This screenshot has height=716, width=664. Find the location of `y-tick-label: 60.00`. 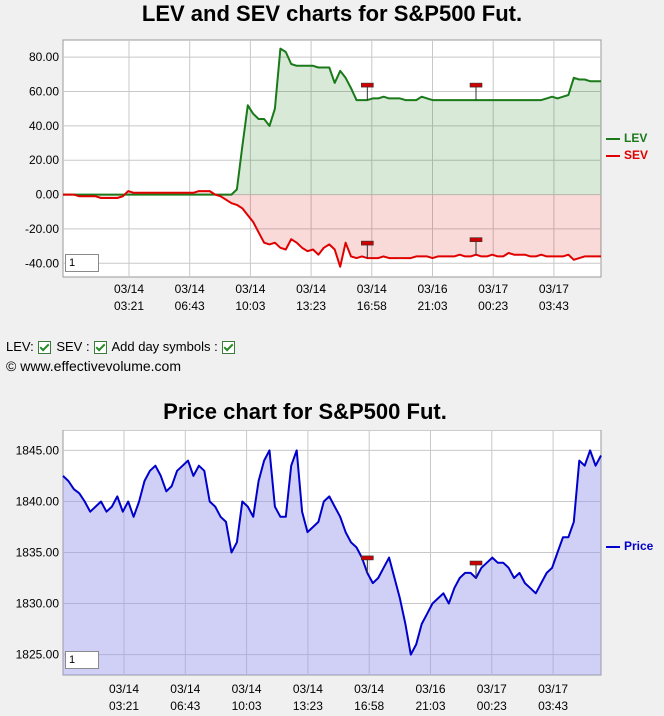

y-tick-label: 60.00 is located at coordinates (44, 92).